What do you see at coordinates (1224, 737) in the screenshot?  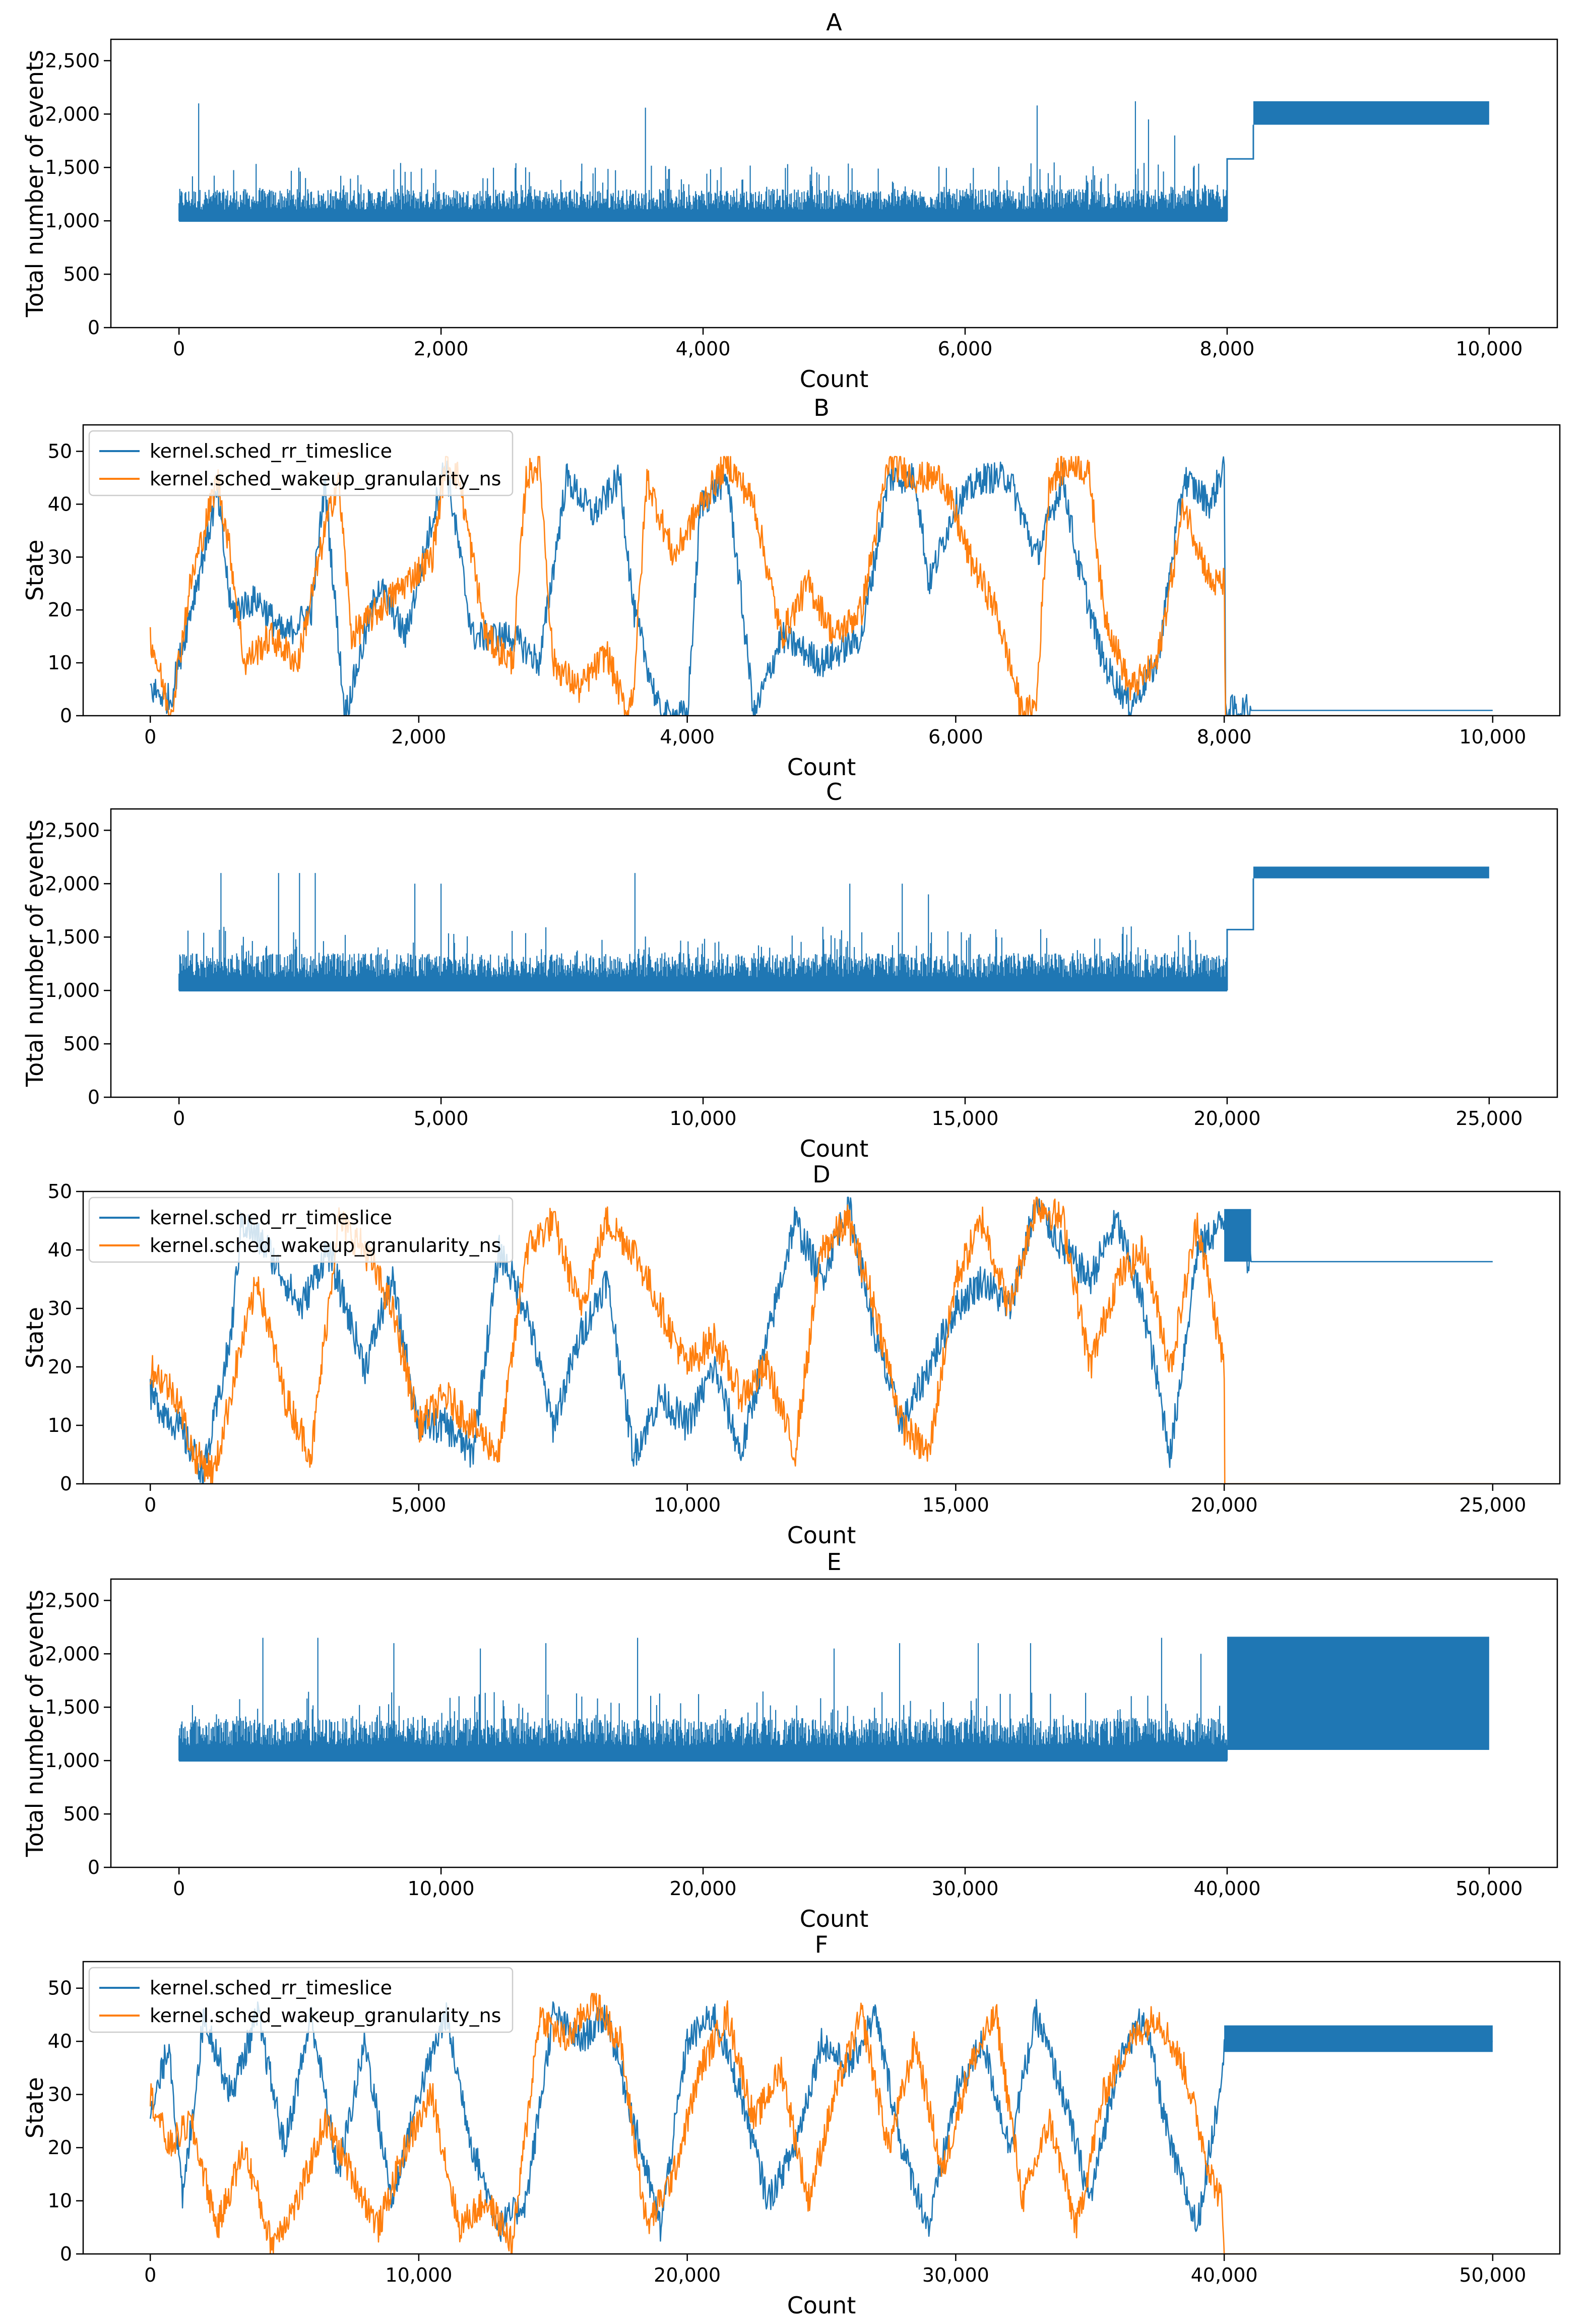 I see `x-tick-label: 8,000` at bounding box center [1224, 737].